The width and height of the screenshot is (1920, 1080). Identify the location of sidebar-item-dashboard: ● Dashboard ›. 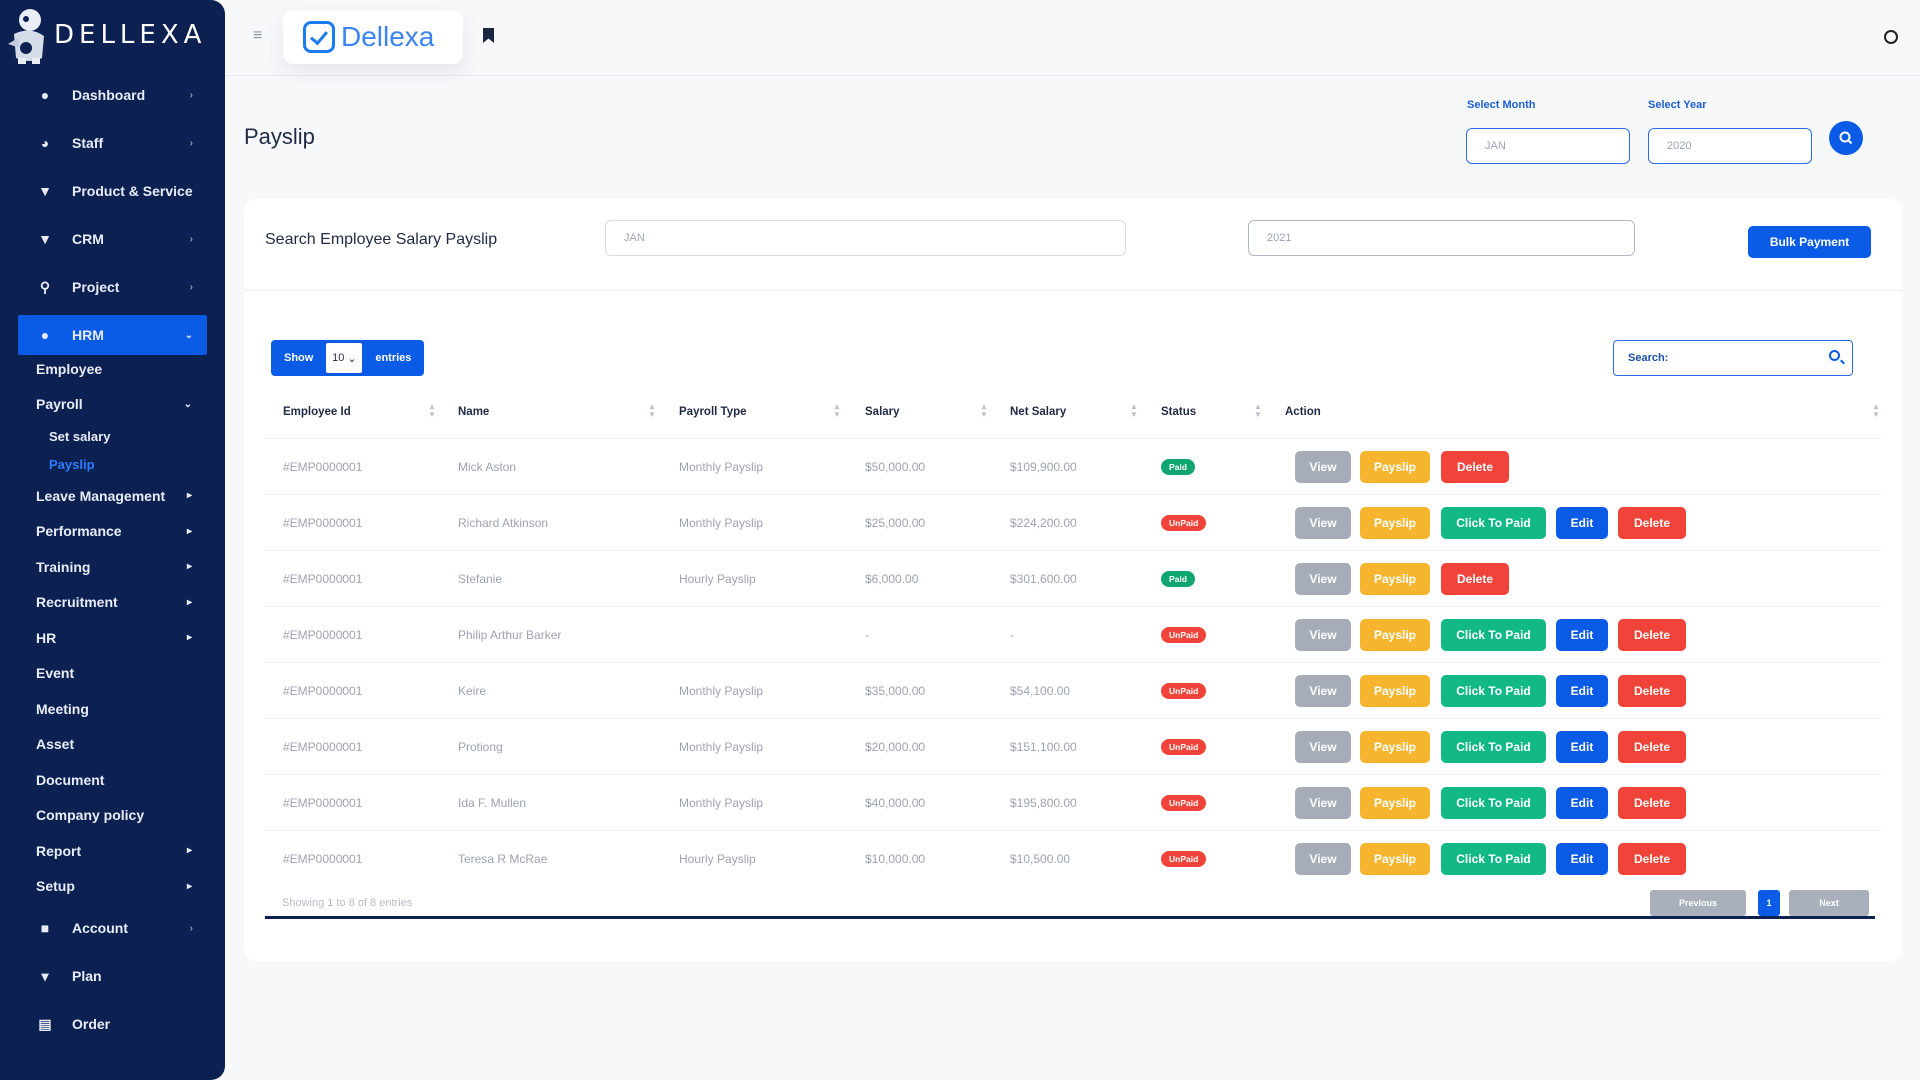
(112, 95).